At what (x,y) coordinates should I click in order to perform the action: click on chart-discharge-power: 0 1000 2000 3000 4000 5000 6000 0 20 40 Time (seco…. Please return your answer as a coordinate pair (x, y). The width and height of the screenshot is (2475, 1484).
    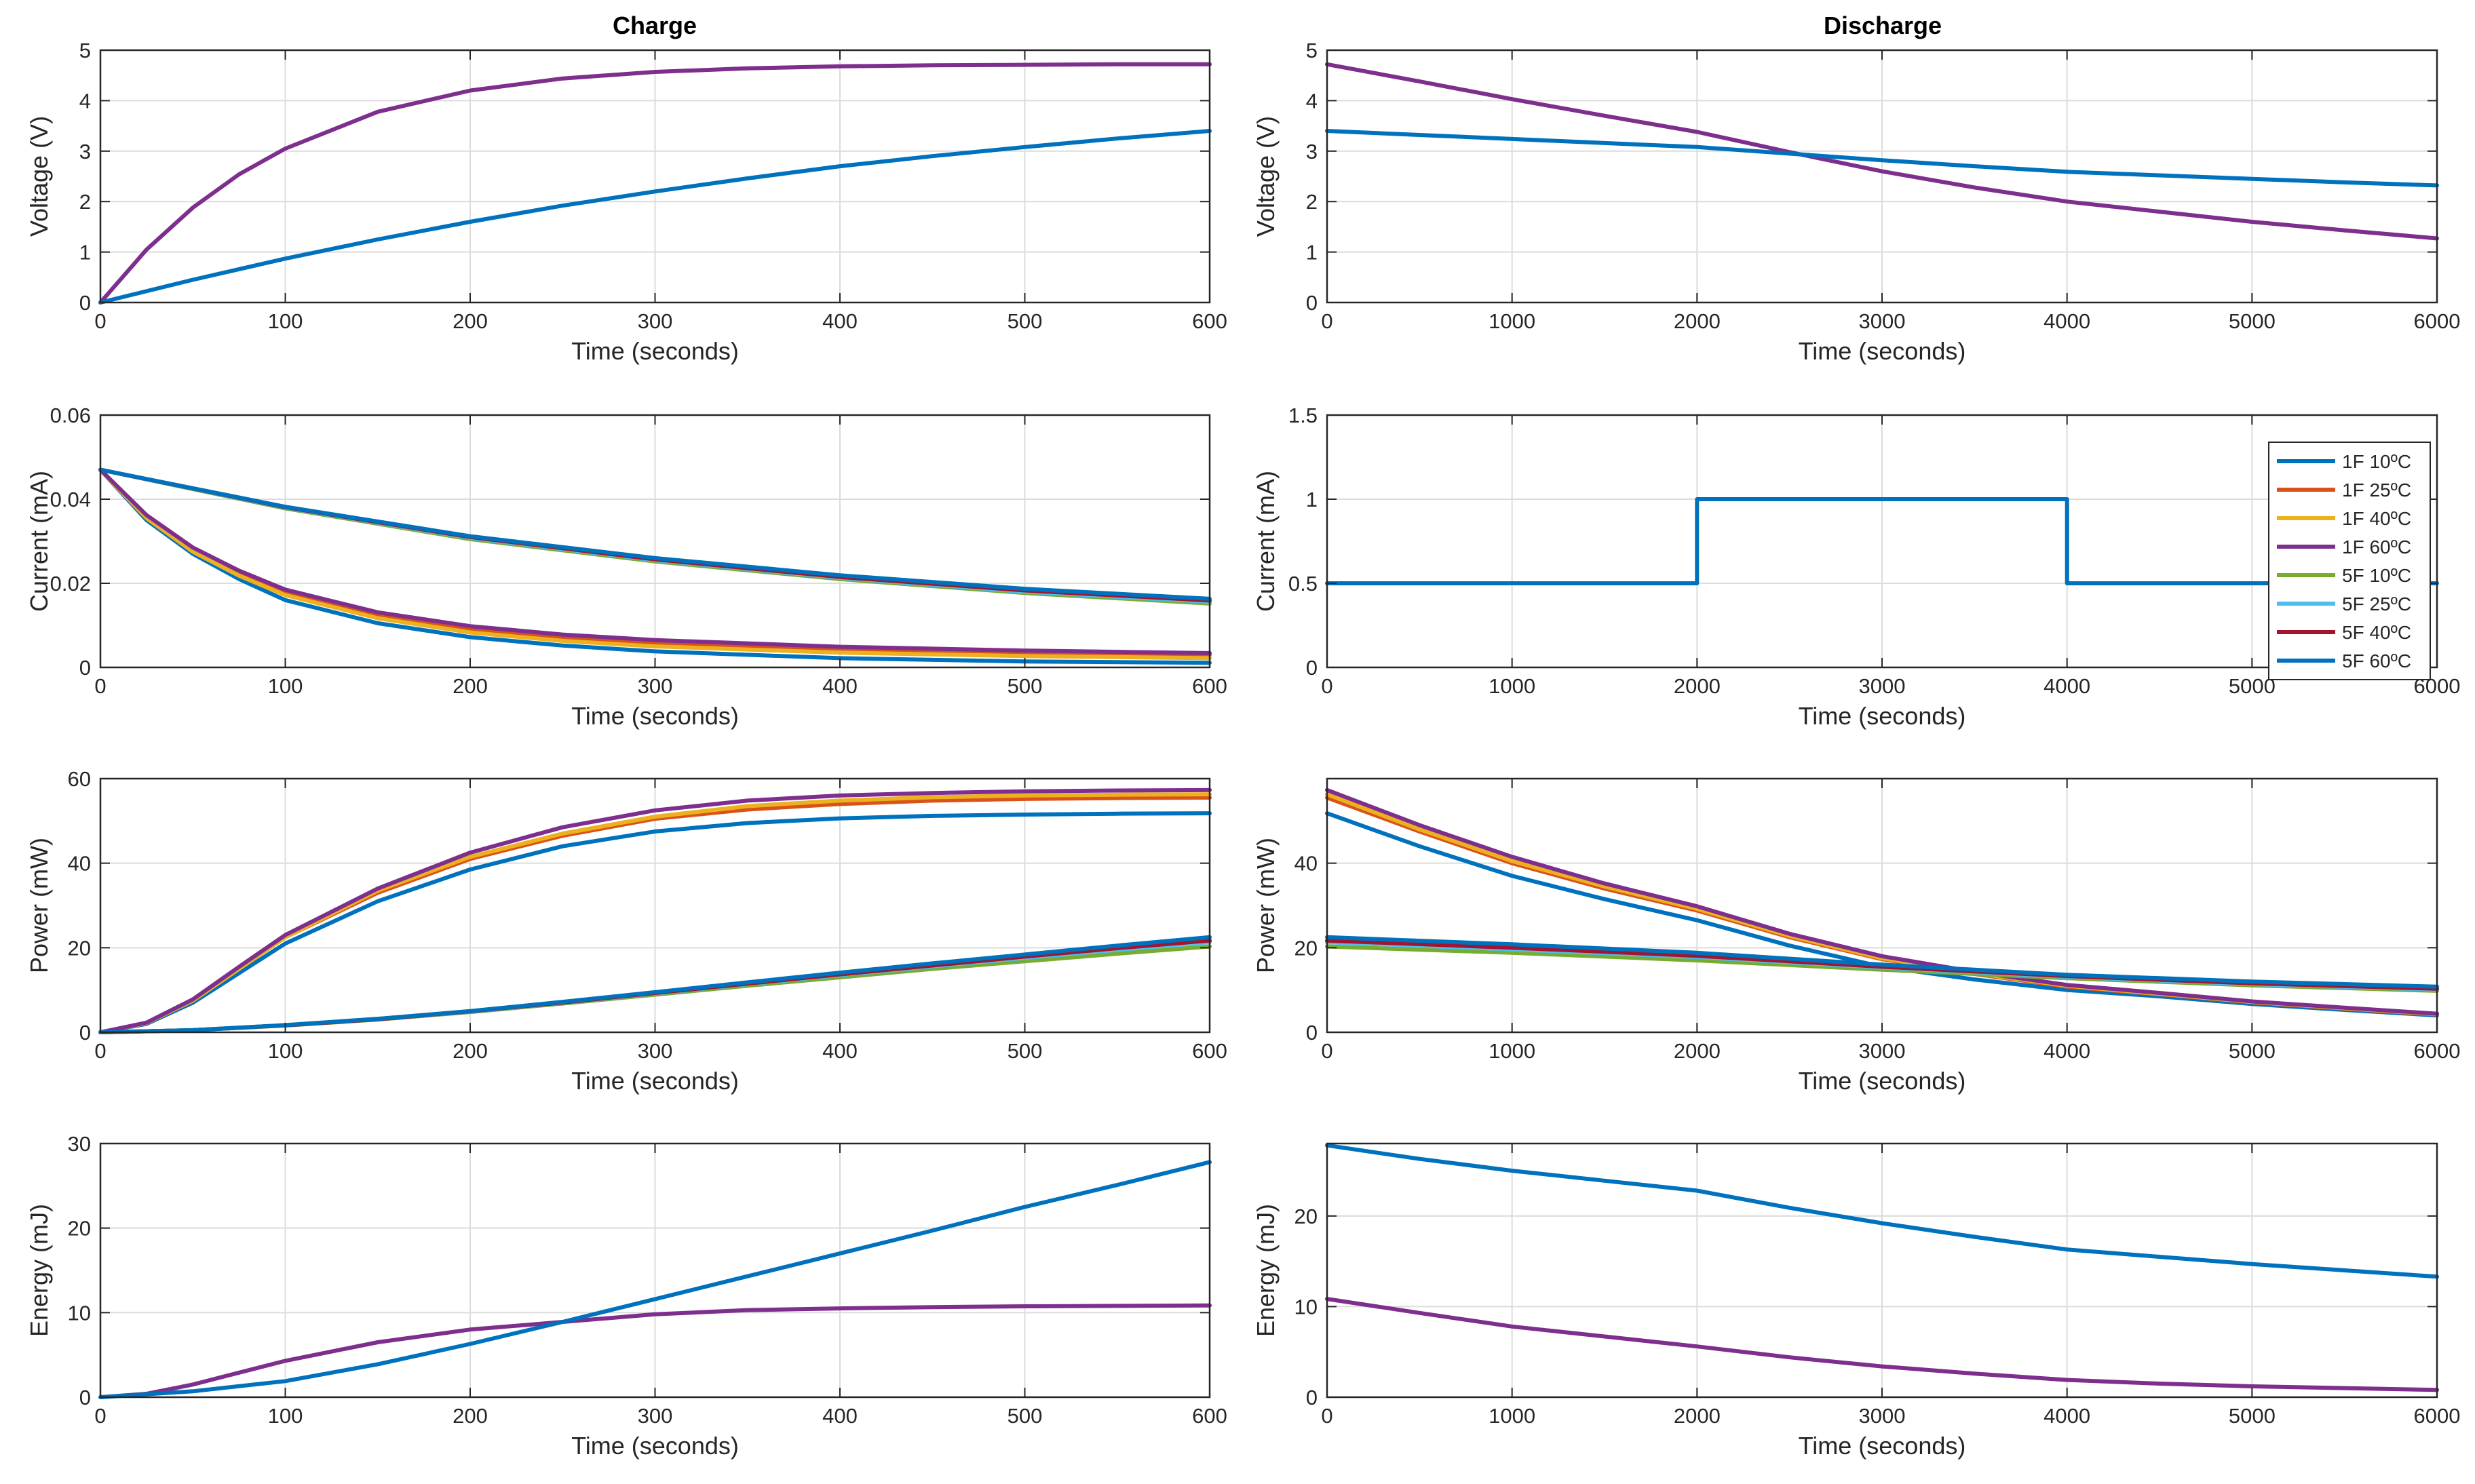
    Looking at the image, I should click on (1856, 936).